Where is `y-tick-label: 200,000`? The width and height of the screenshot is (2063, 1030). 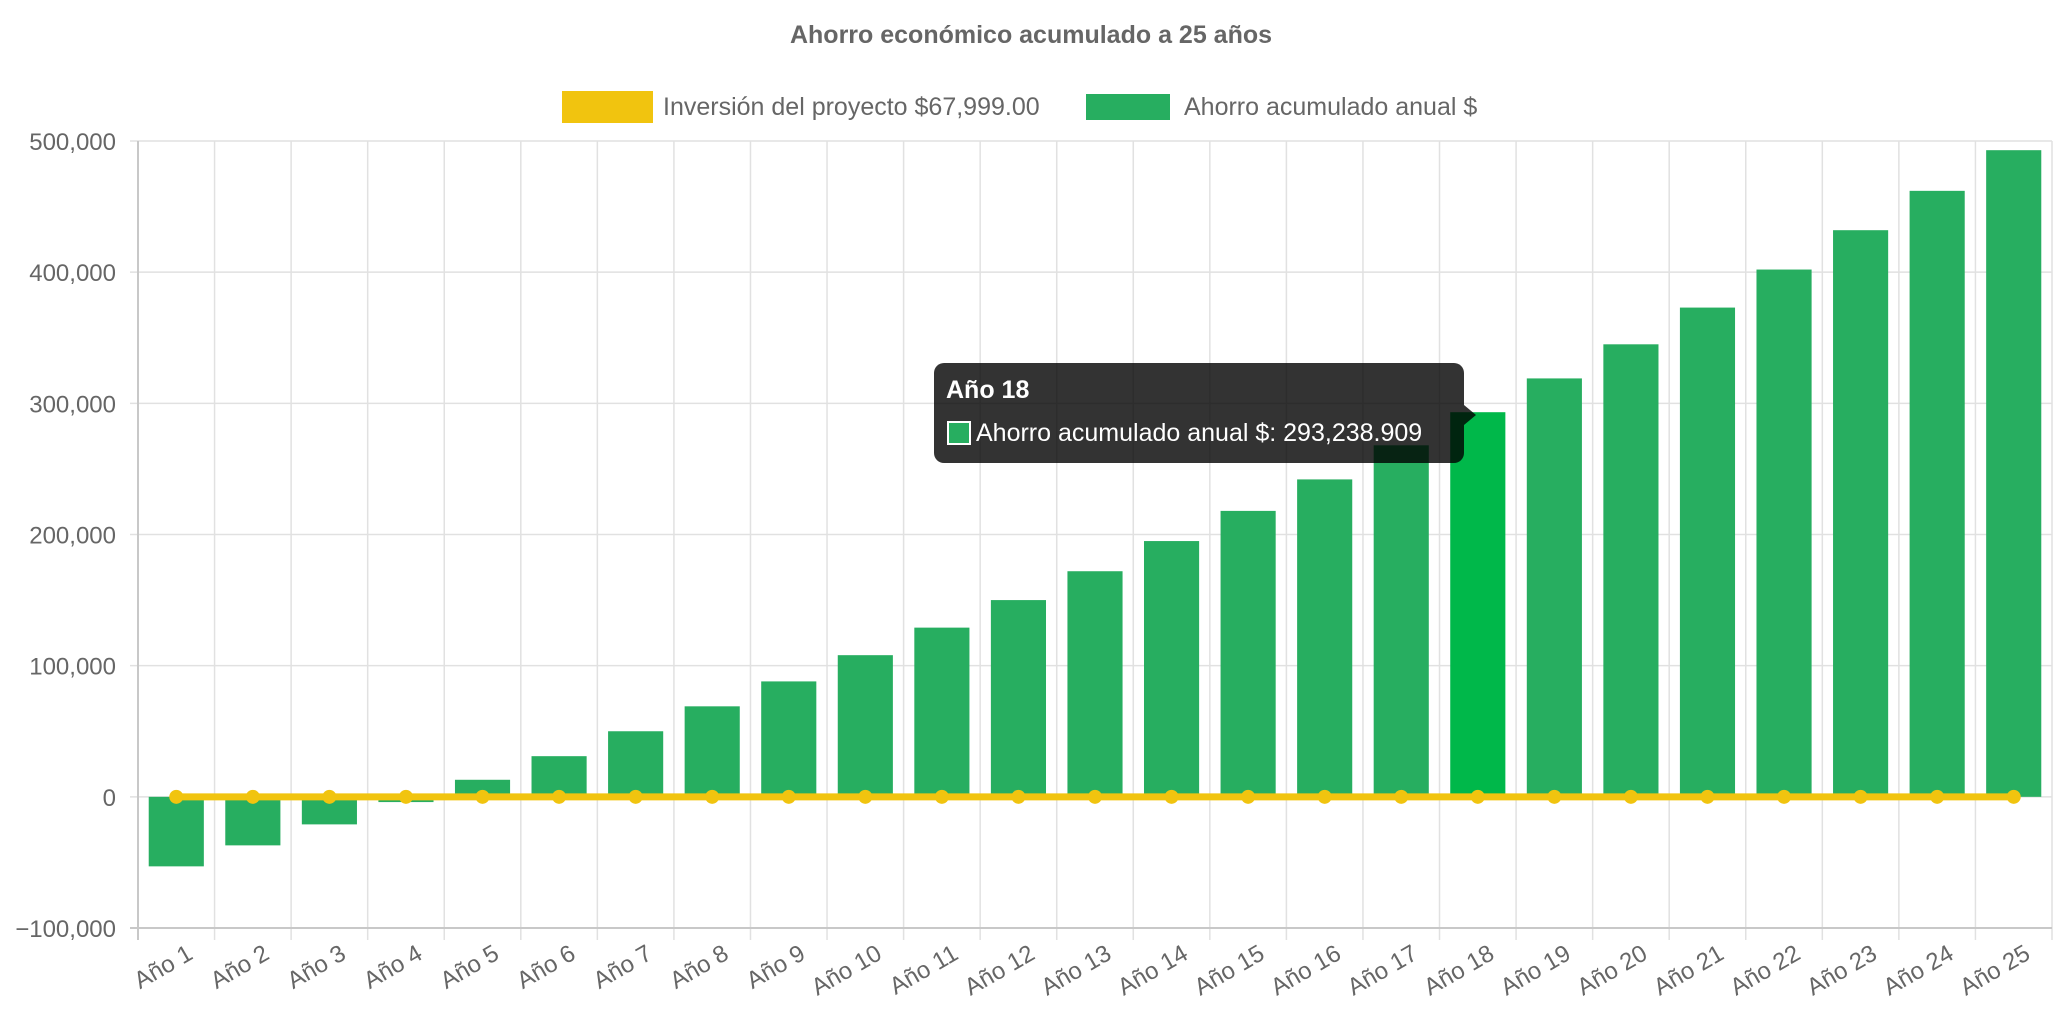
y-tick-label: 200,000 is located at coordinates (72, 536).